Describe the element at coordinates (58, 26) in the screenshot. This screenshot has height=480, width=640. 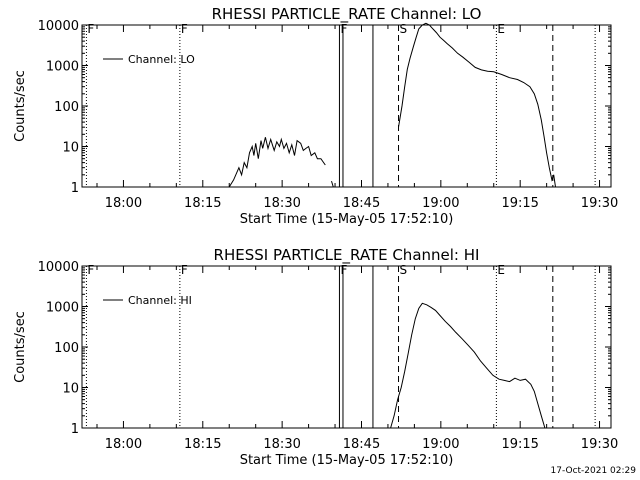
I see `panel-0-y-tick-label: 10000` at that location.